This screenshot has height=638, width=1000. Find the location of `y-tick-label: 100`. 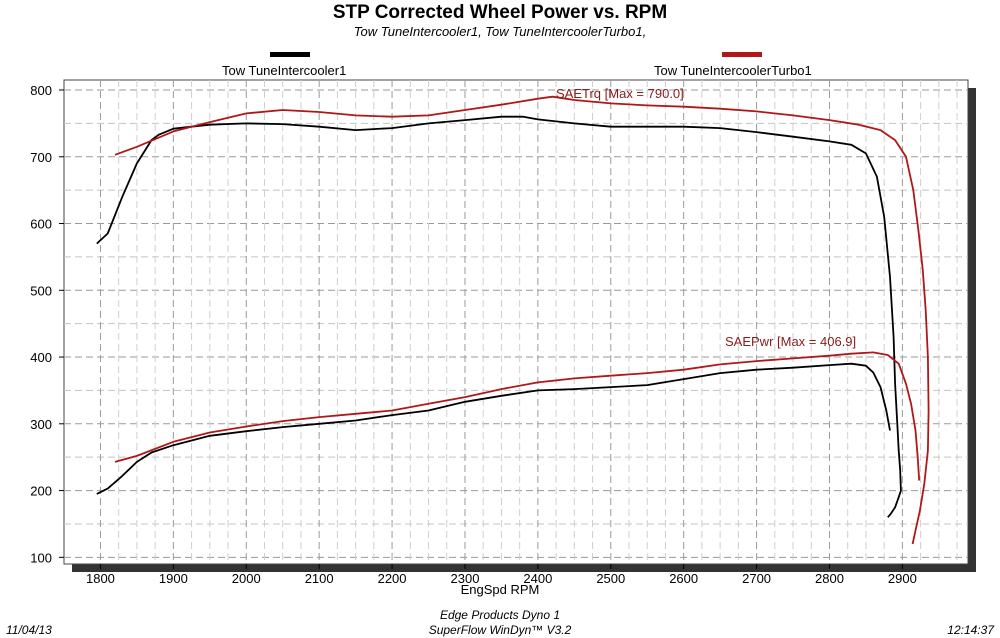

y-tick-label: 100 is located at coordinates (41, 557).